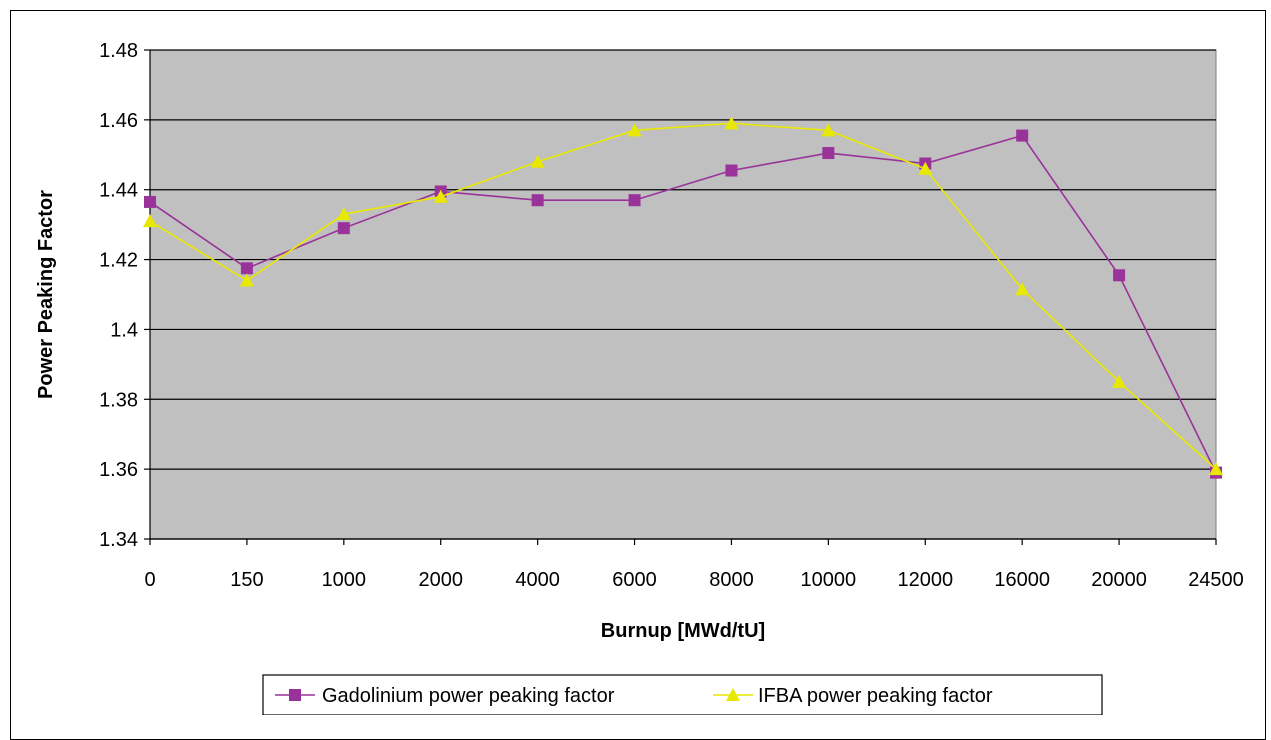 Image resolution: width=1271 pixels, height=740 pixels. What do you see at coordinates (118, 400) in the screenshot?
I see `y-tick-label: 1.38` at bounding box center [118, 400].